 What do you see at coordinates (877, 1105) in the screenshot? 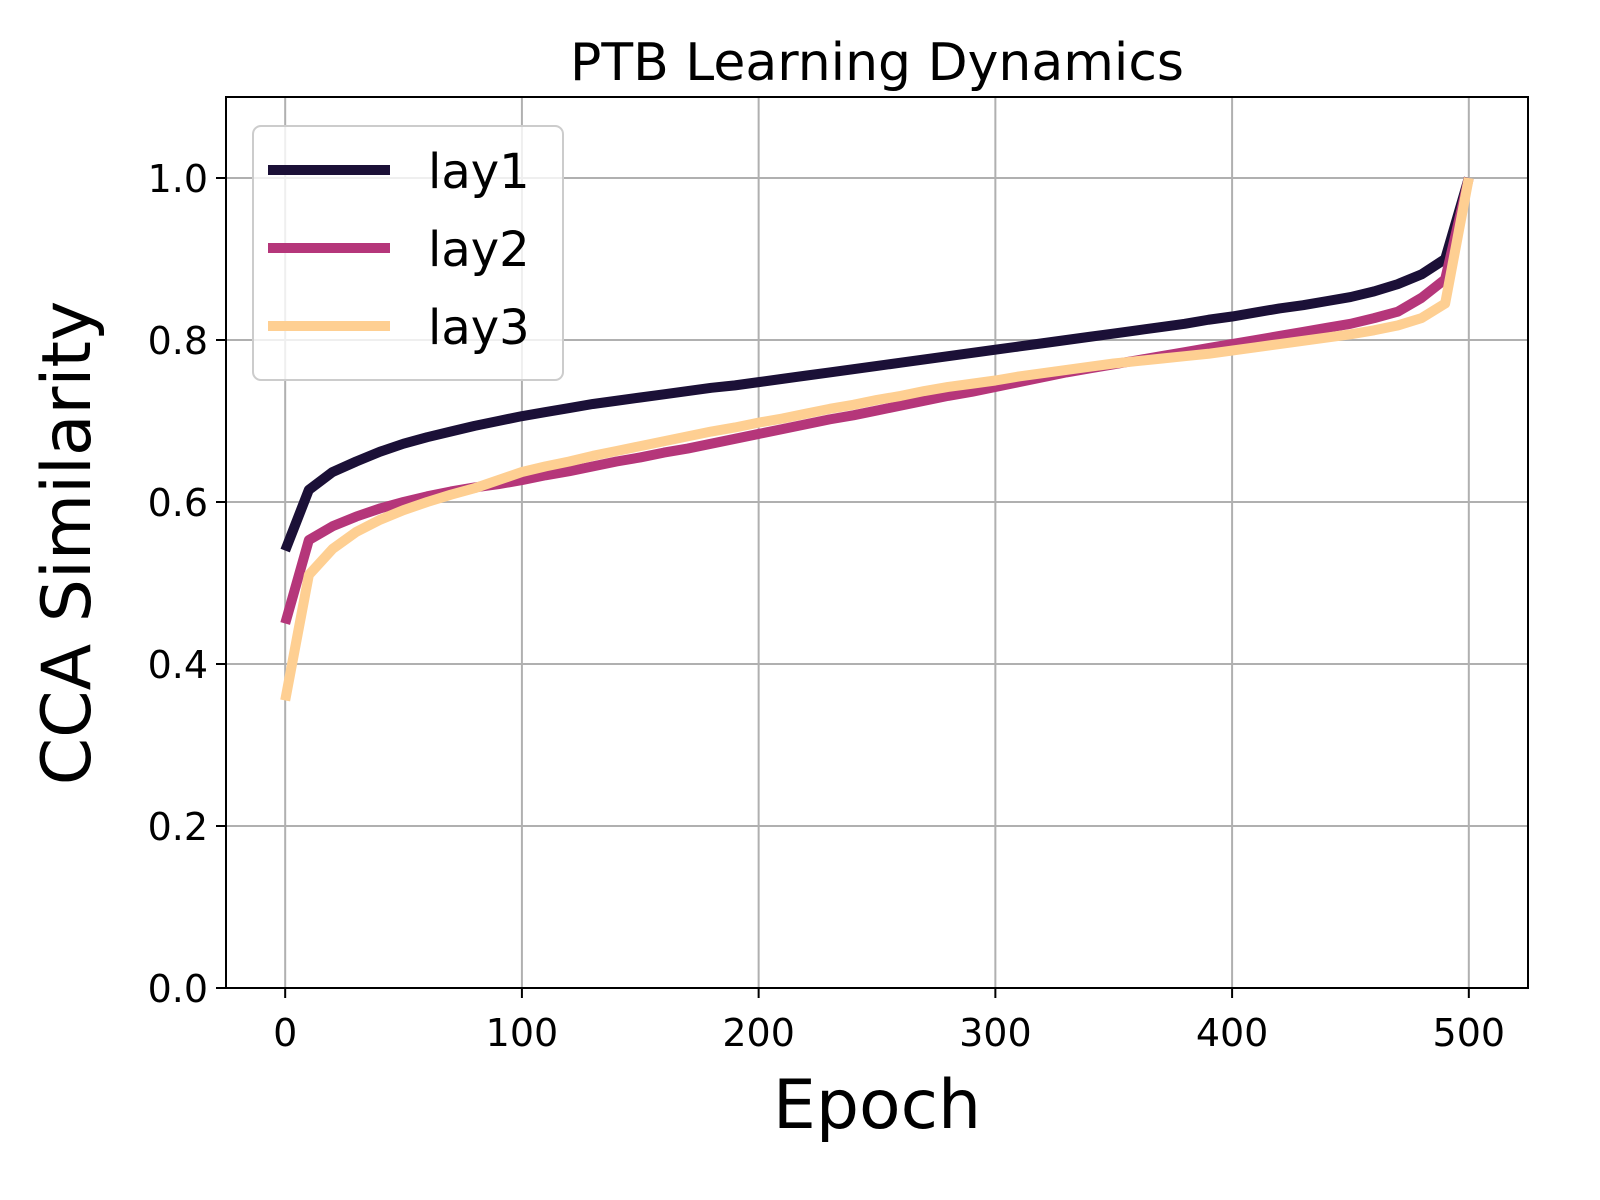
I see `x-axis-label: Epoch` at bounding box center [877, 1105].